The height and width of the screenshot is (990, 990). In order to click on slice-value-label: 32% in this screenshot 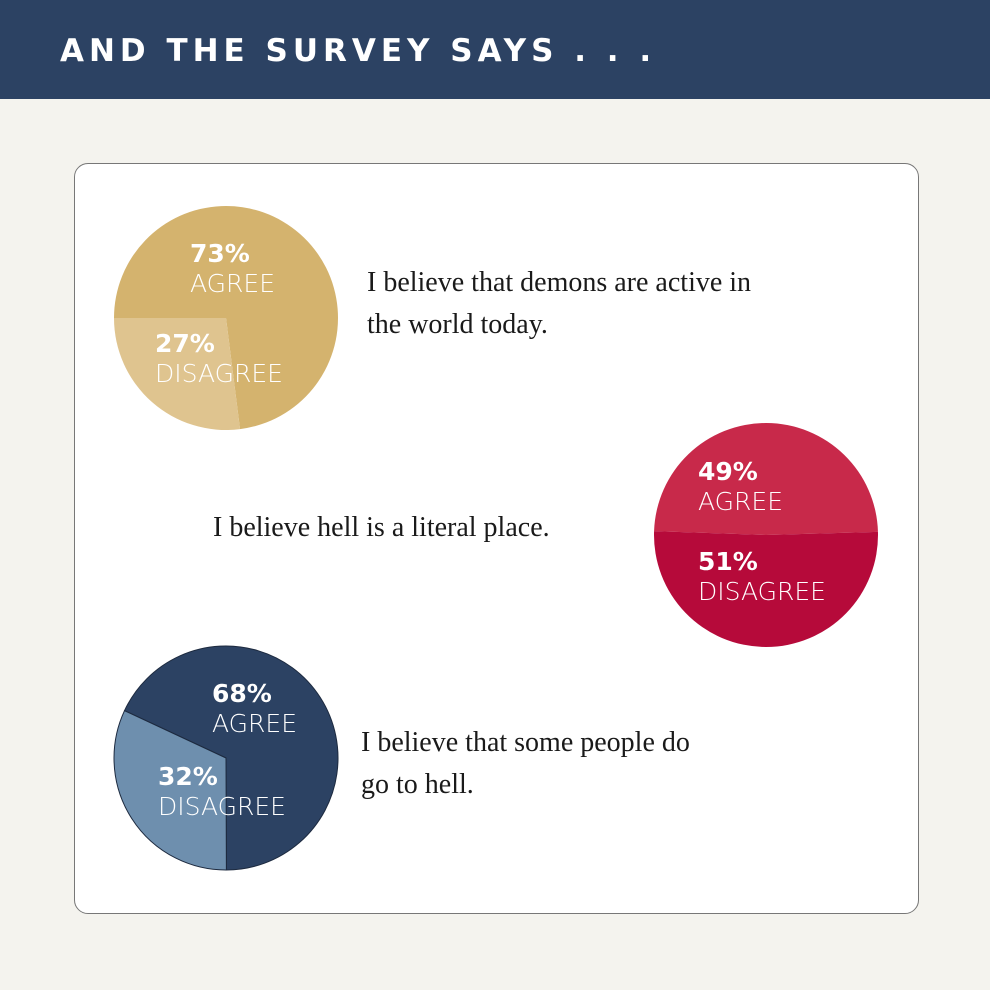, I will do `click(188, 776)`.